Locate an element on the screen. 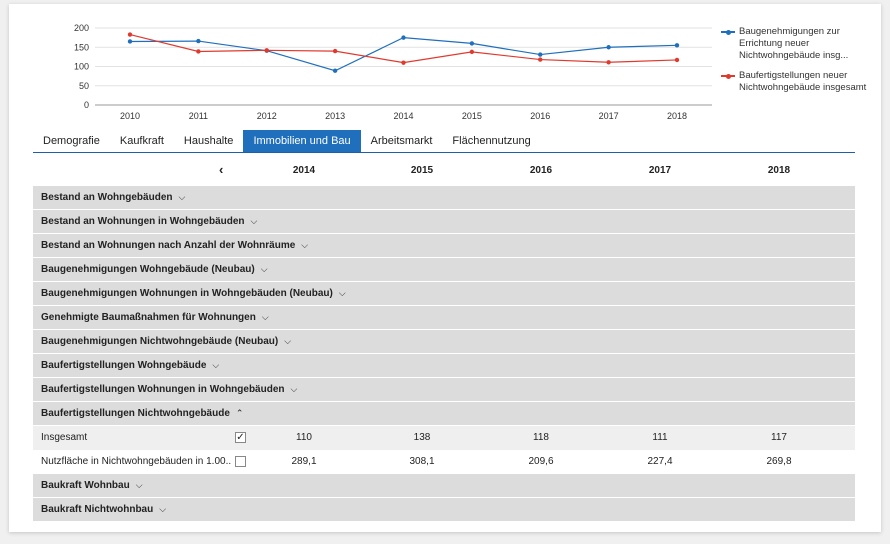 The height and width of the screenshot is (544, 890). section-header: Baukraft Wohnbau ⌵ is located at coordinates (444, 486).